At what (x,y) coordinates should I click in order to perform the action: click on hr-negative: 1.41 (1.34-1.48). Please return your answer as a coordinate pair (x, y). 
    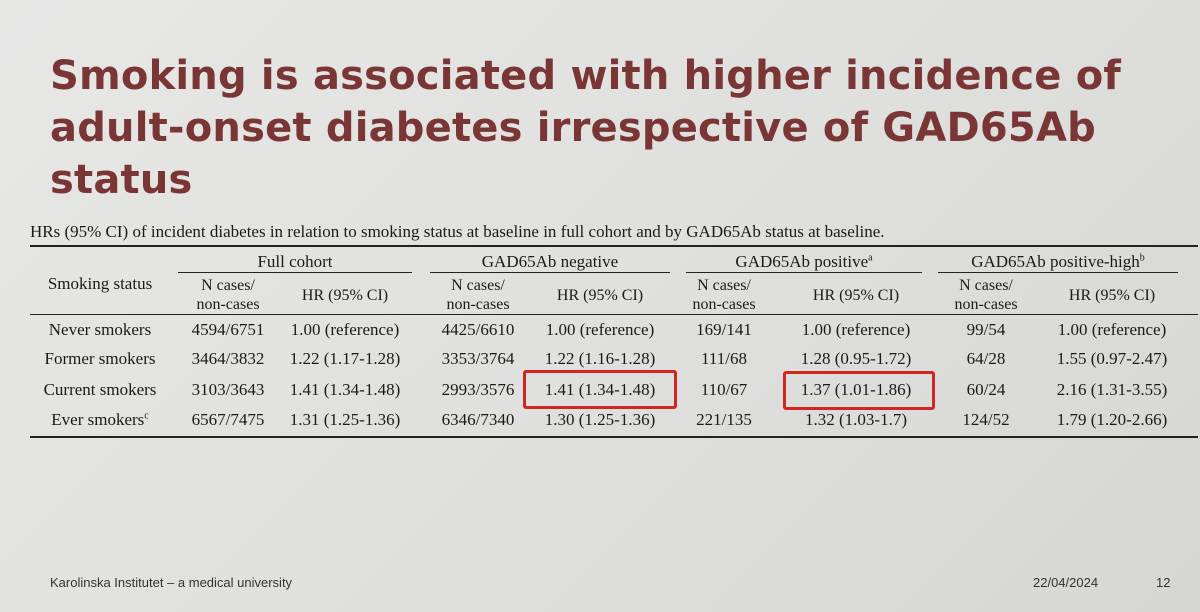
    Looking at the image, I should click on (600, 389).